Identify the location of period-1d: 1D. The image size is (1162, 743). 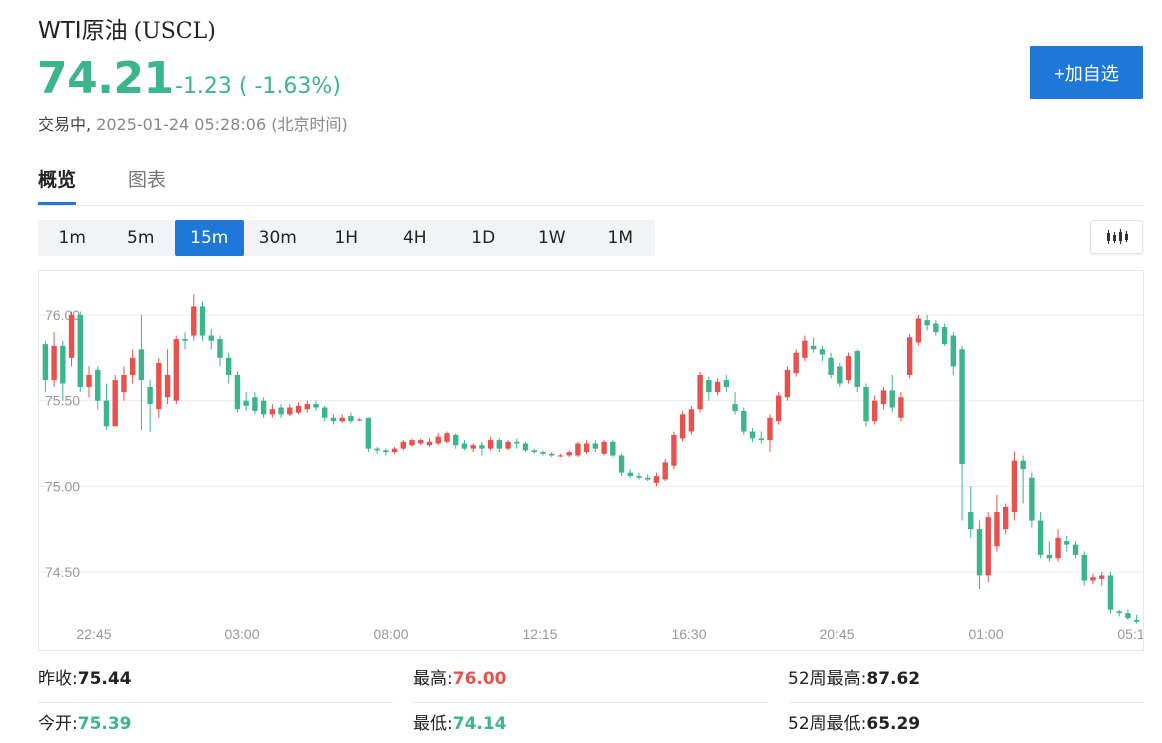
(483, 238).